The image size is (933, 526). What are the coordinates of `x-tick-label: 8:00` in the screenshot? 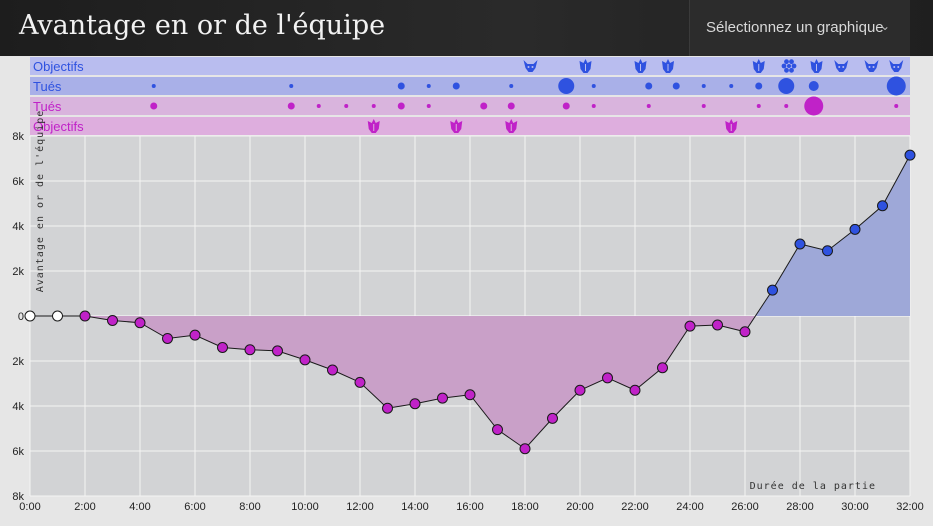 It's located at (249, 507).